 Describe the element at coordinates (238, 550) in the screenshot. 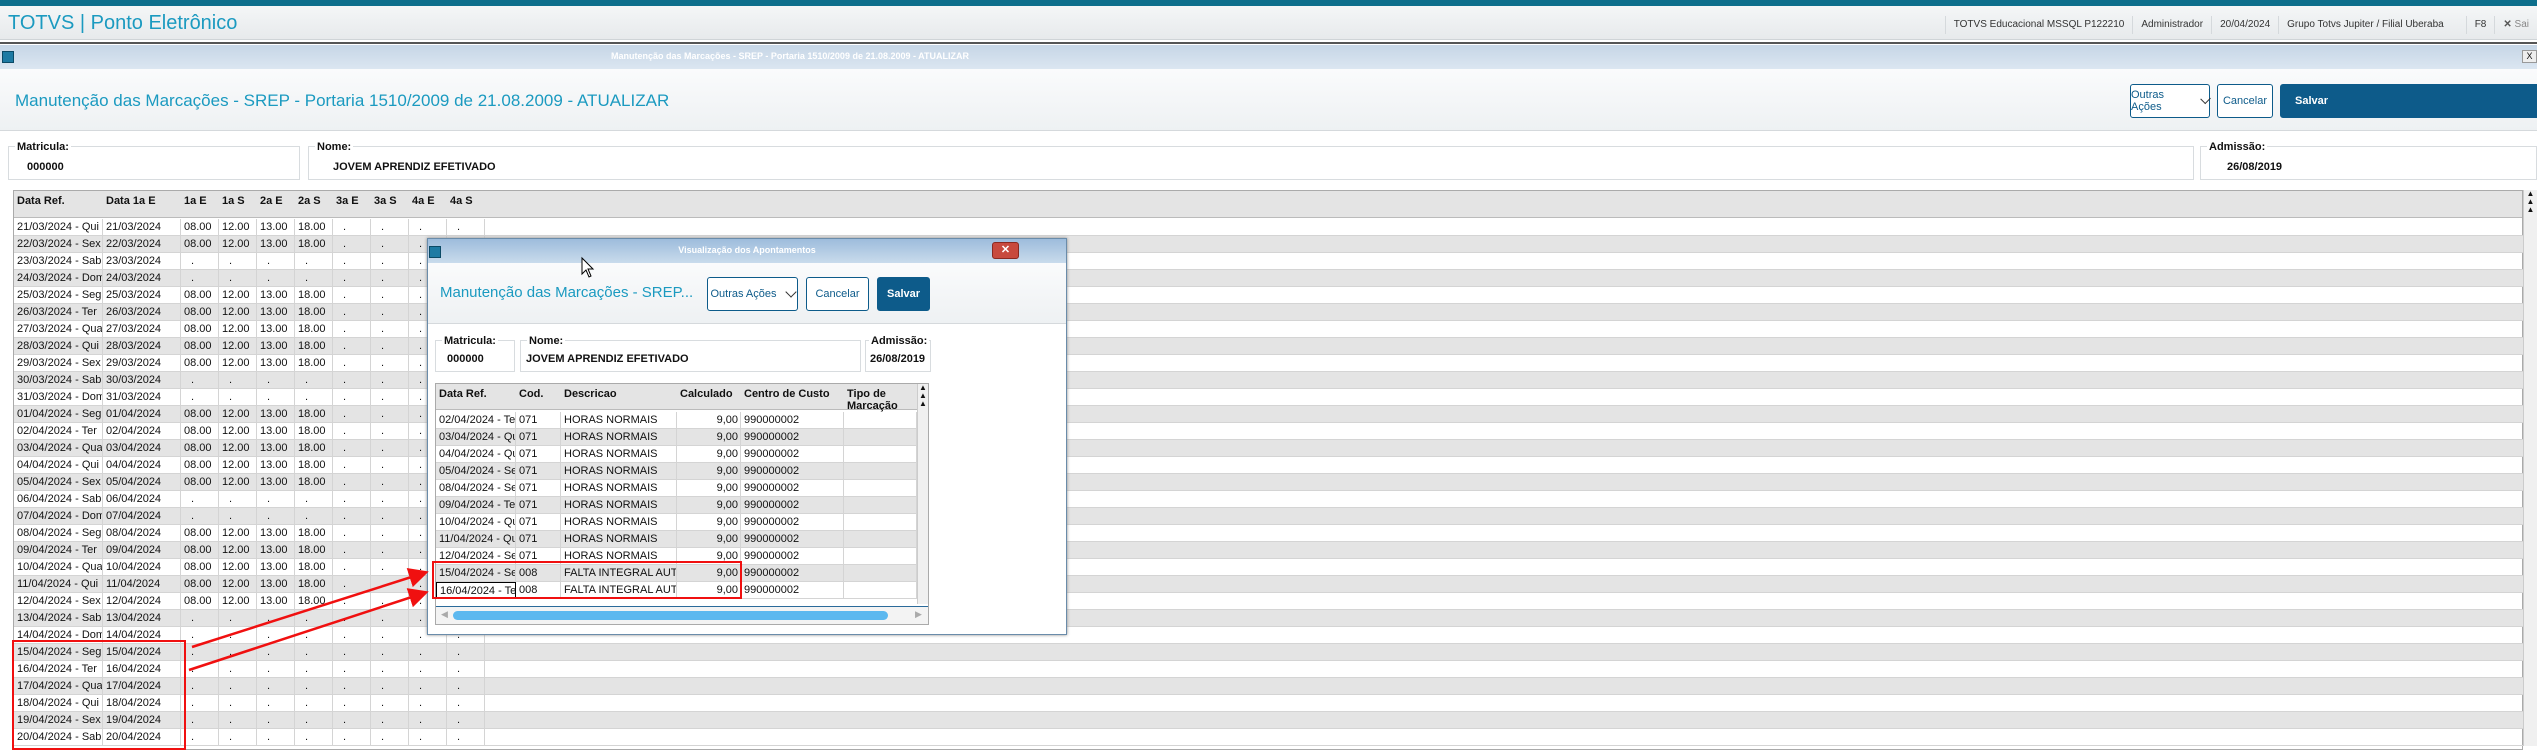

I see `table-cell: 12.00` at that location.